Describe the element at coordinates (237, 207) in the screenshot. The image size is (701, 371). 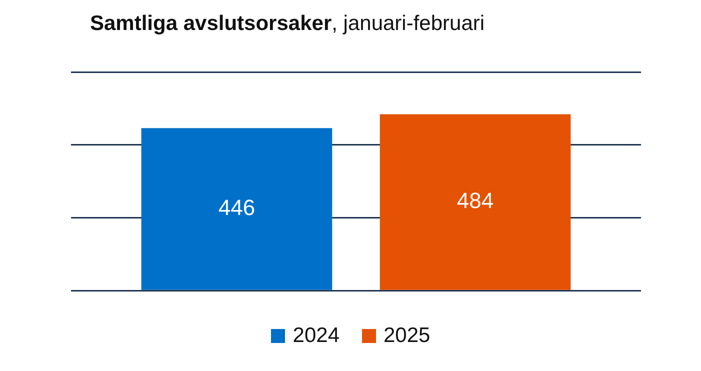
I see `data-label: 446` at that location.